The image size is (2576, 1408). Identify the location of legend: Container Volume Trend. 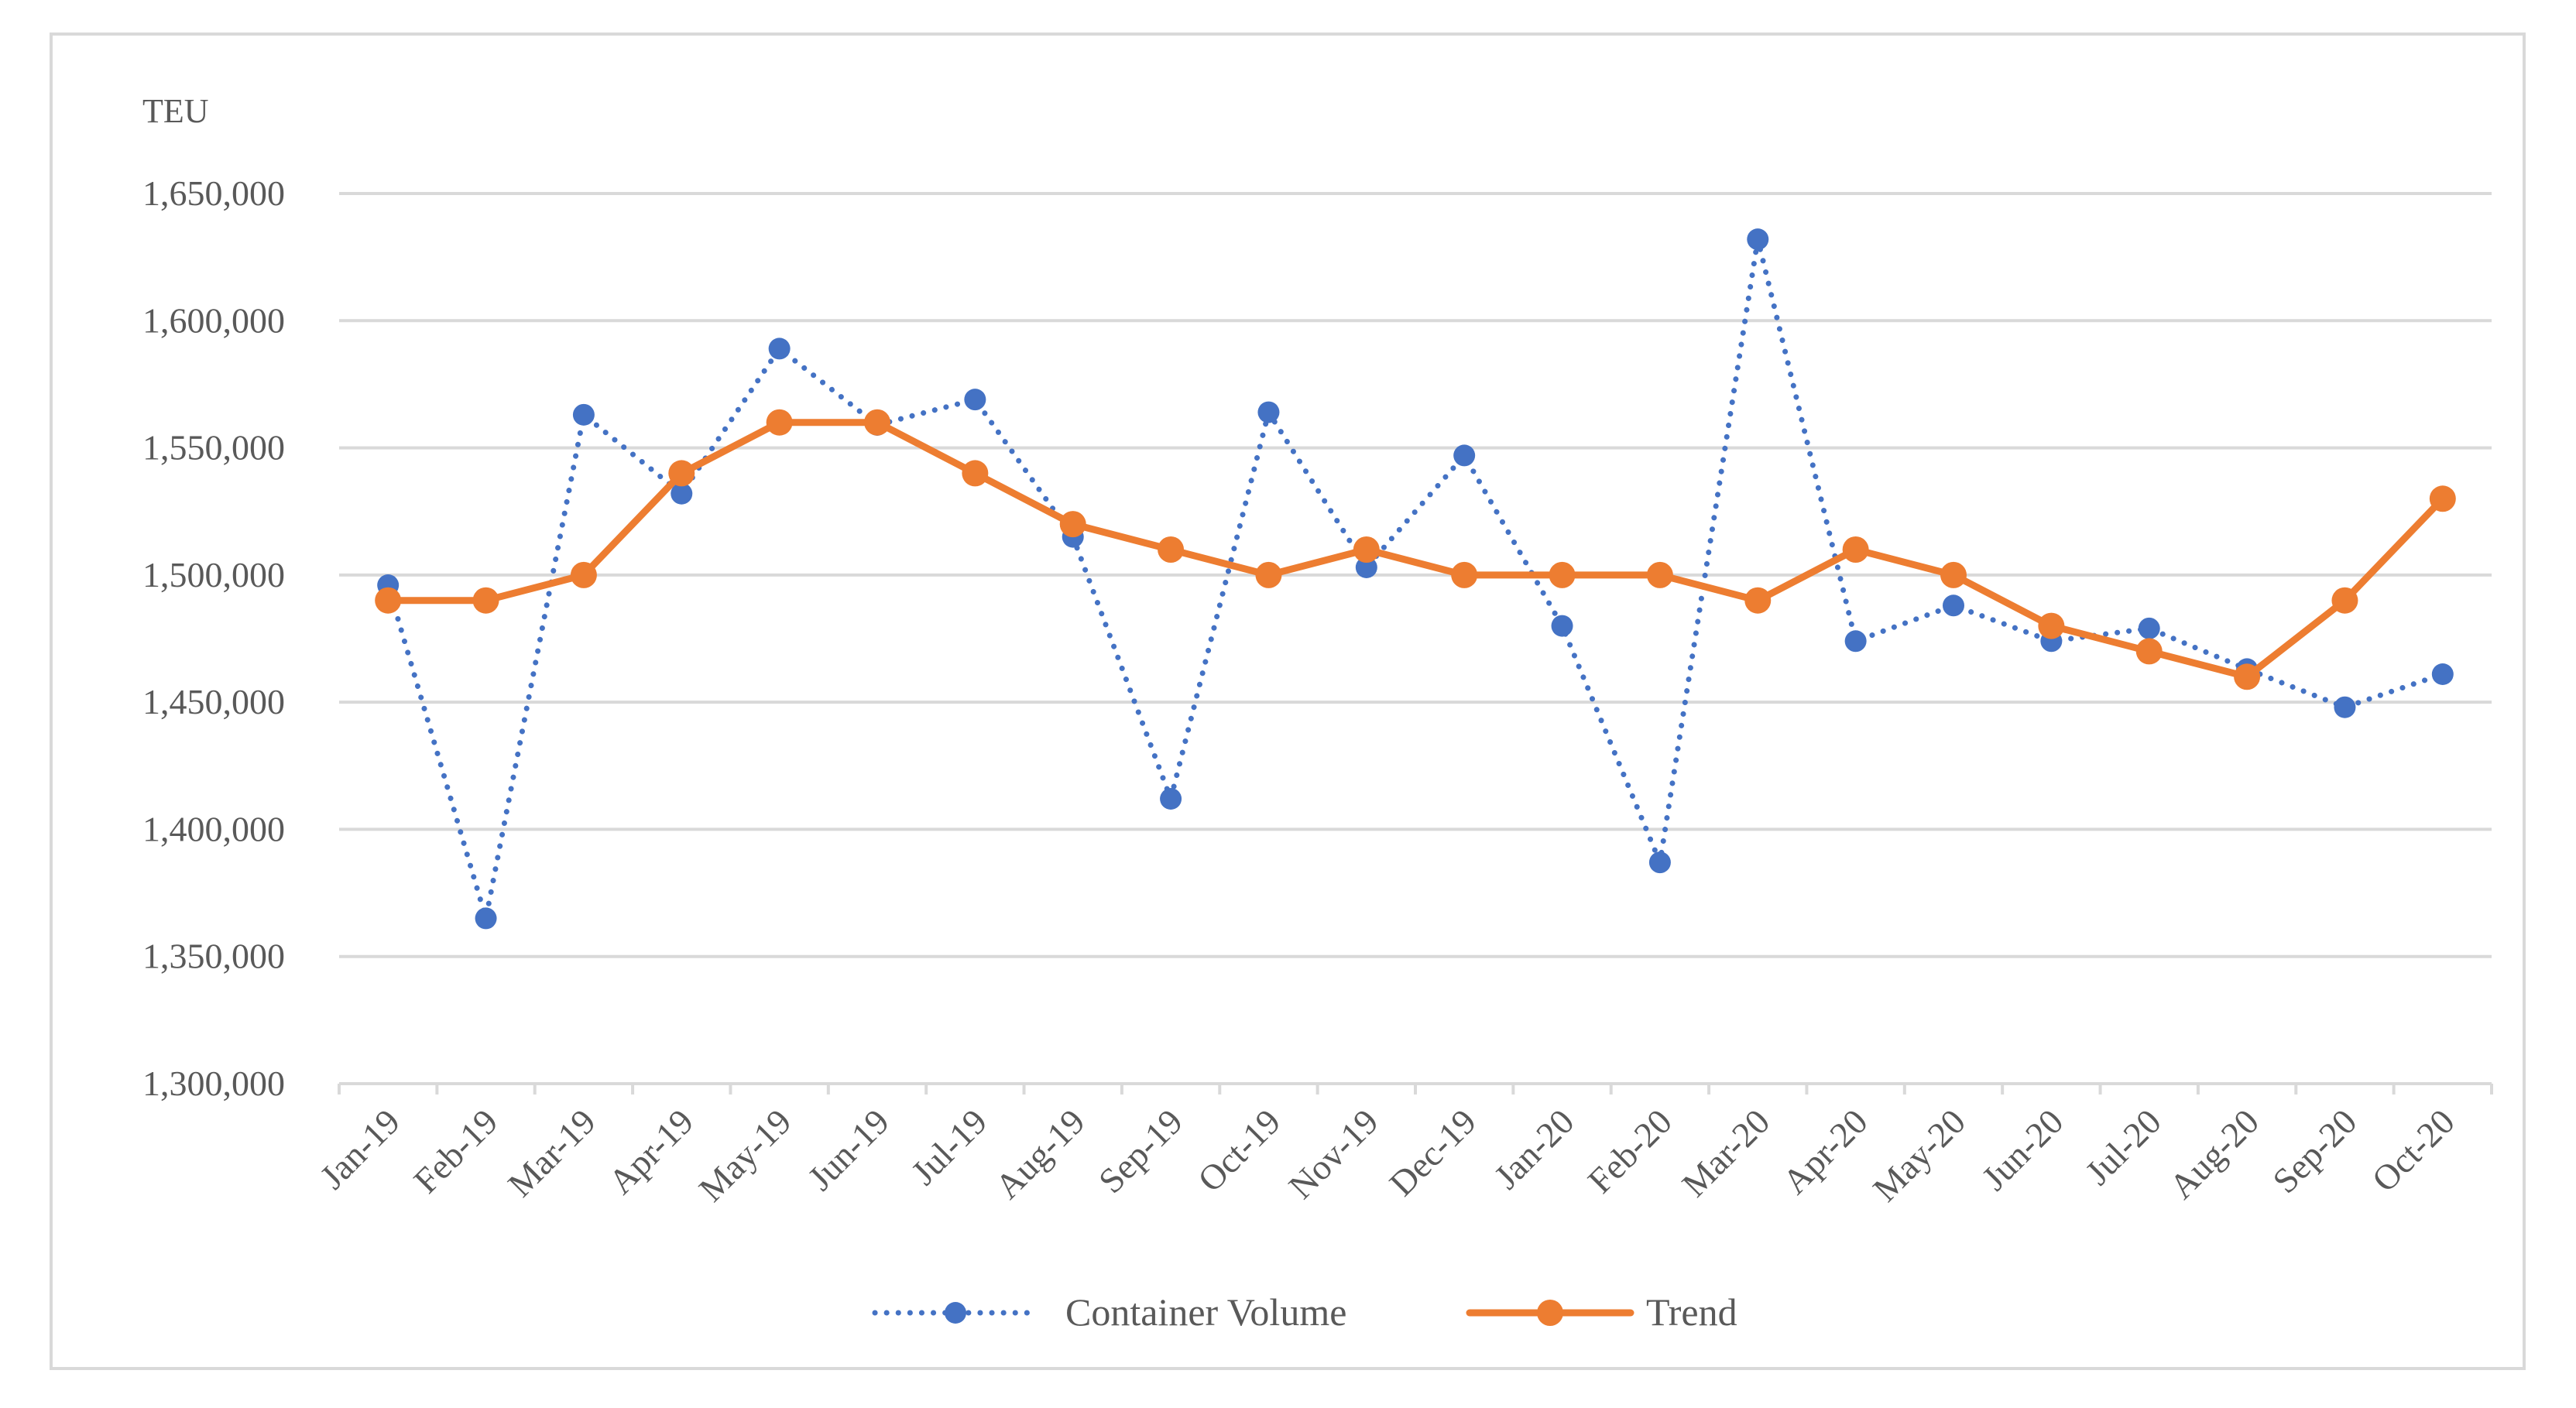
(1304, 1312).